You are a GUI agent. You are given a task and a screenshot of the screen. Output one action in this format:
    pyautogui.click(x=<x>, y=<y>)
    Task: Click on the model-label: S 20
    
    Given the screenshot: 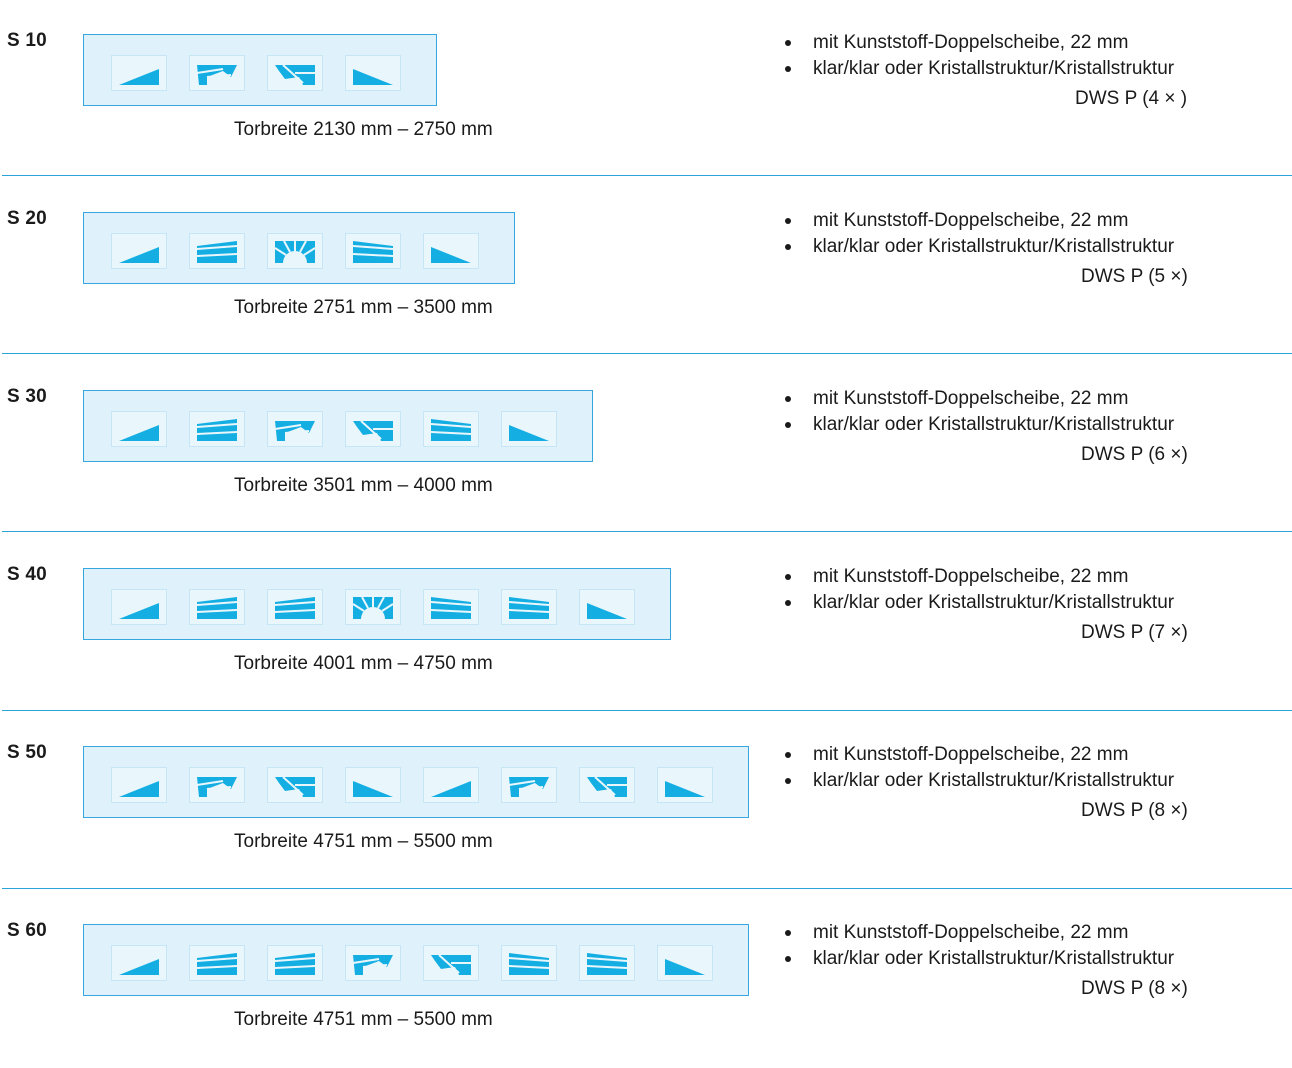 What is the action you would take?
    pyautogui.click(x=27, y=218)
    